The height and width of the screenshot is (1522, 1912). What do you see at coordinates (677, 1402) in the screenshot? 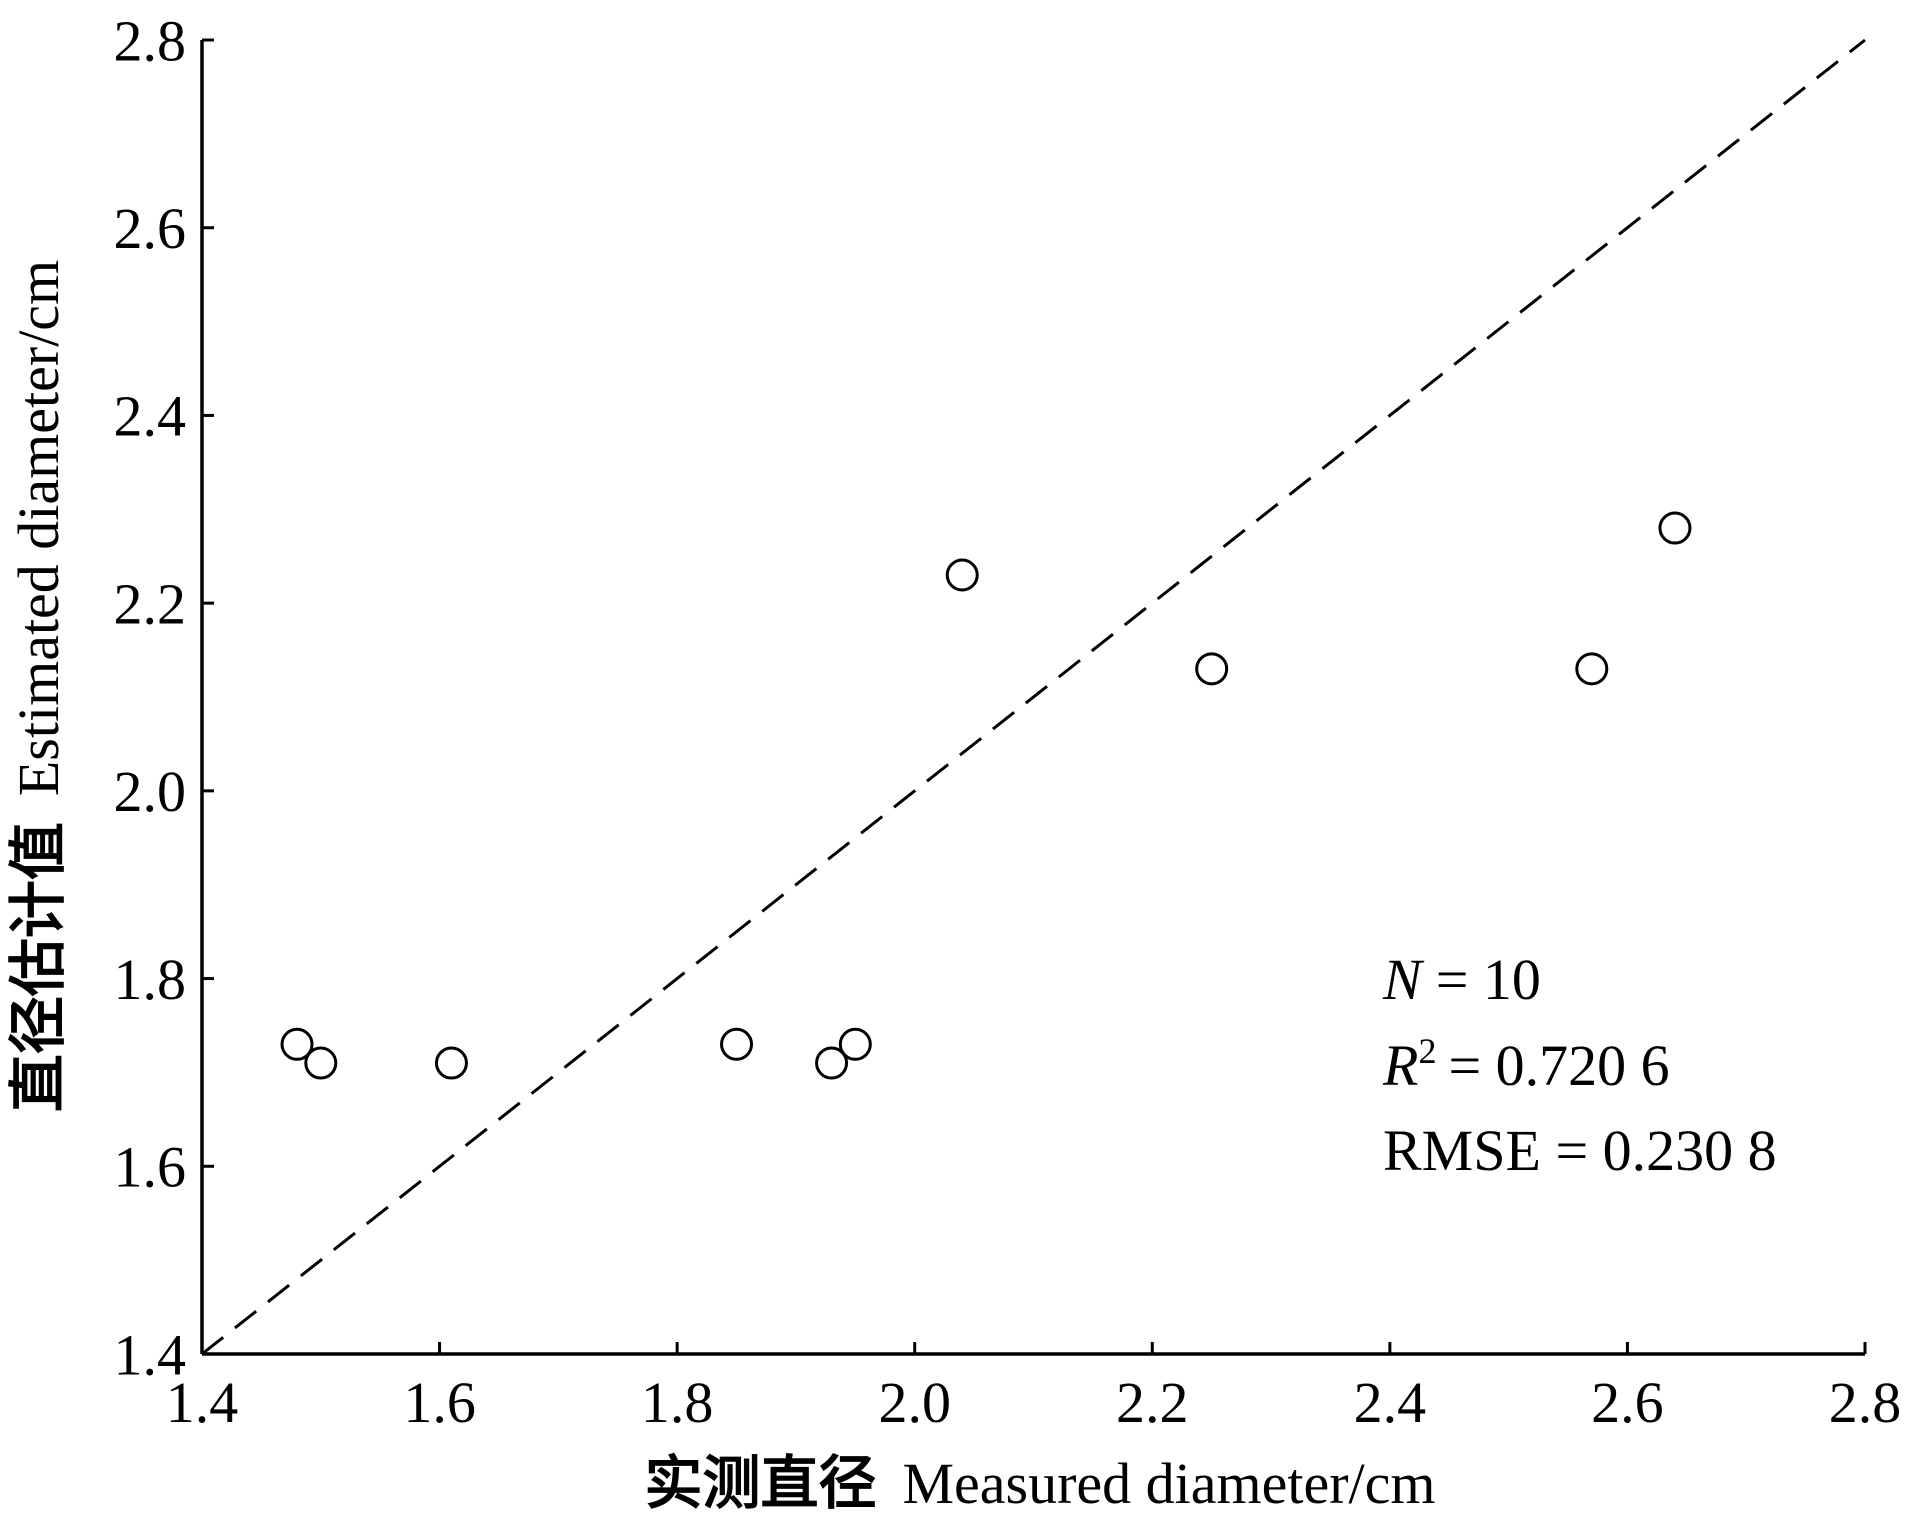
I see `x-tick-label: 1.8` at bounding box center [677, 1402].